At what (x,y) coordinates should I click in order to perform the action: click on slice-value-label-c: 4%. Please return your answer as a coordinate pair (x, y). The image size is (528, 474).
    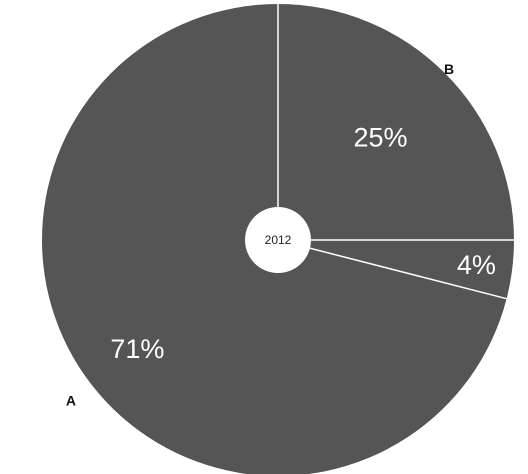
    Looking at the image, I should click on (476, 265).